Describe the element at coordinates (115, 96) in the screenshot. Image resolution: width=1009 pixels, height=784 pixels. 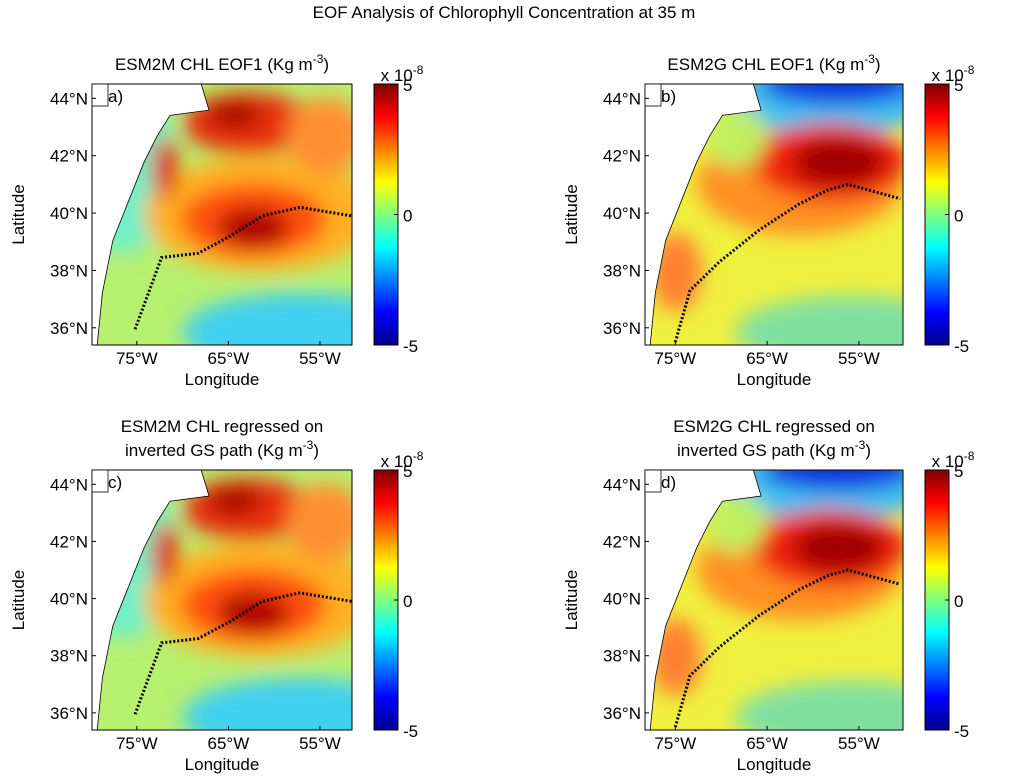
I see `panel-label: a)` at that location.